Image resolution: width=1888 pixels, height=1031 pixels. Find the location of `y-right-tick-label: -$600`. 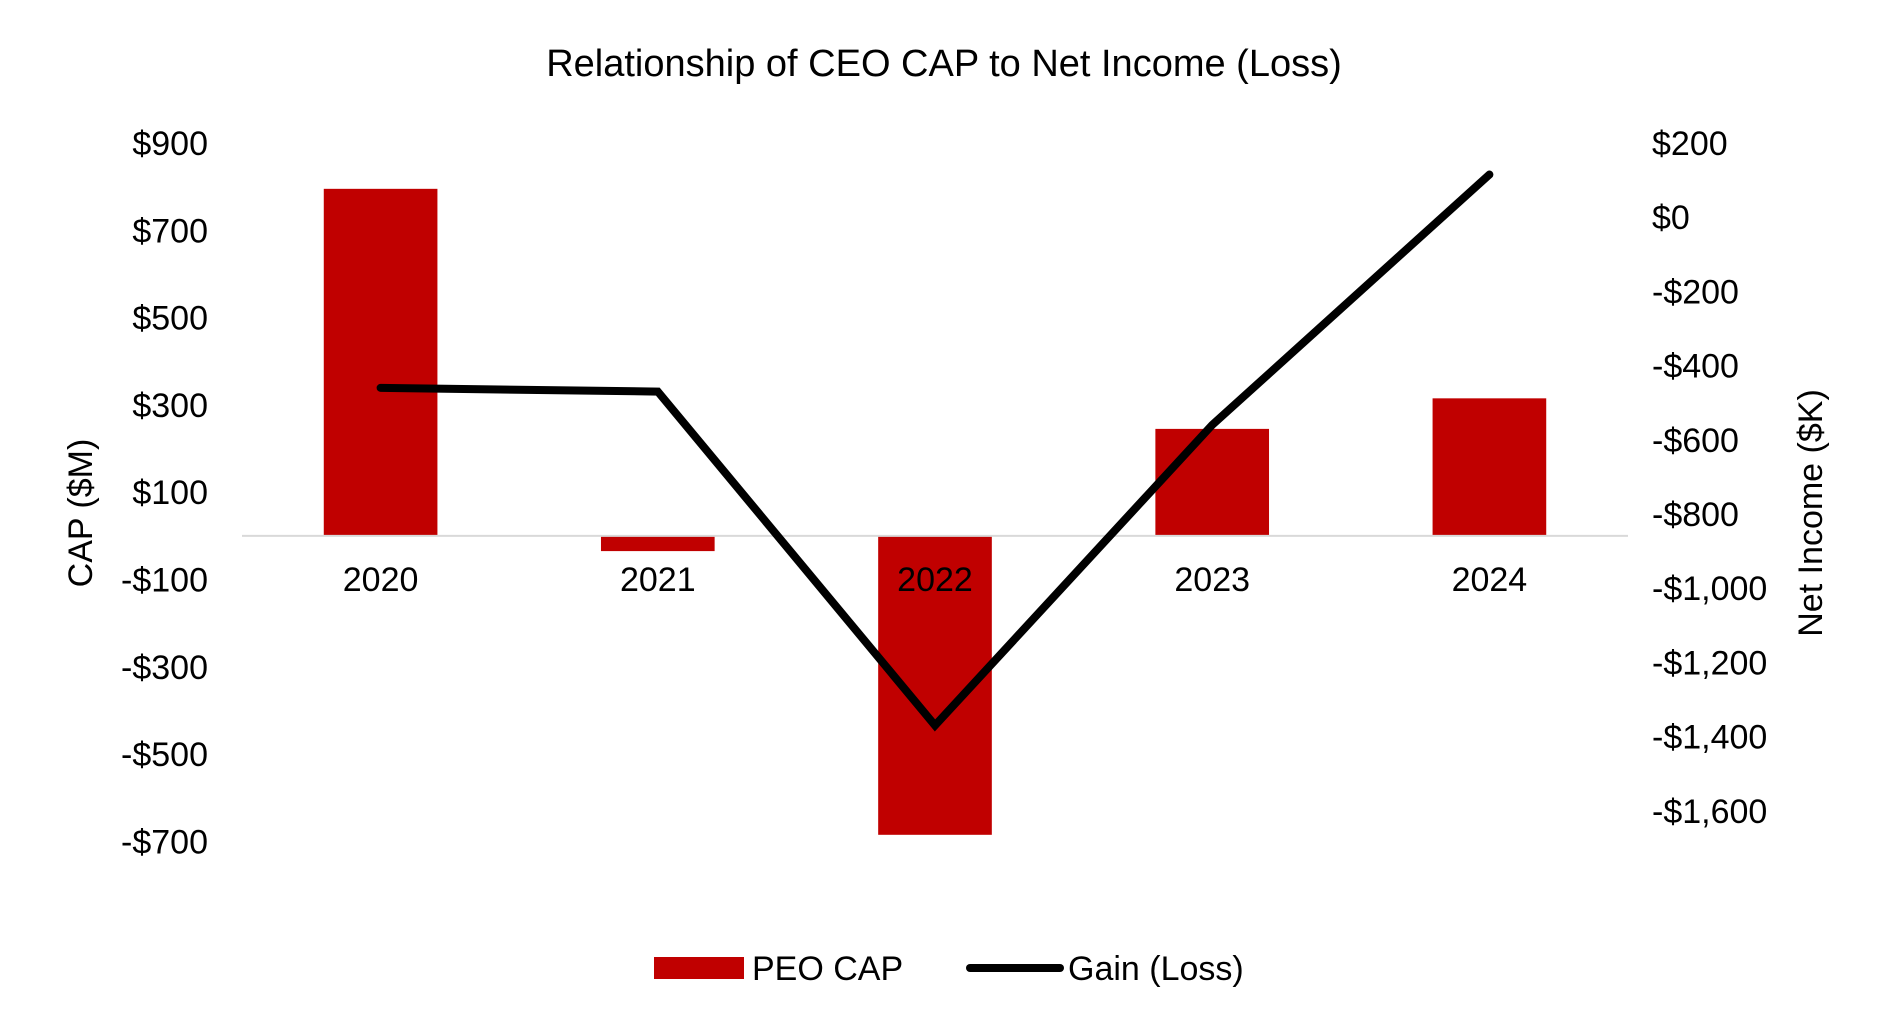

y-right-tick-label: -$600 is located at coordinates (1695, 441).